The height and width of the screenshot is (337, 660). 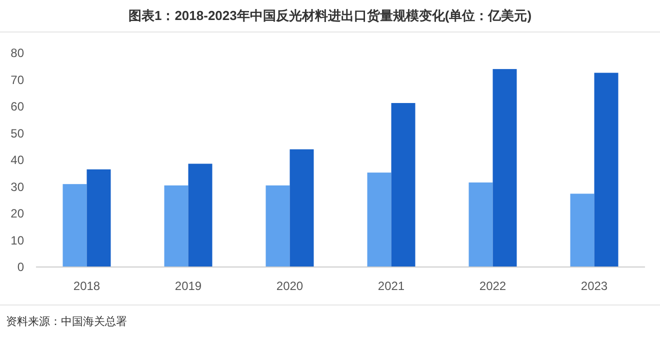 What do you see at coordinates (17, 213) in the screenshot?
I see `y-tick-label: 20` at bounding box center [17, 213].